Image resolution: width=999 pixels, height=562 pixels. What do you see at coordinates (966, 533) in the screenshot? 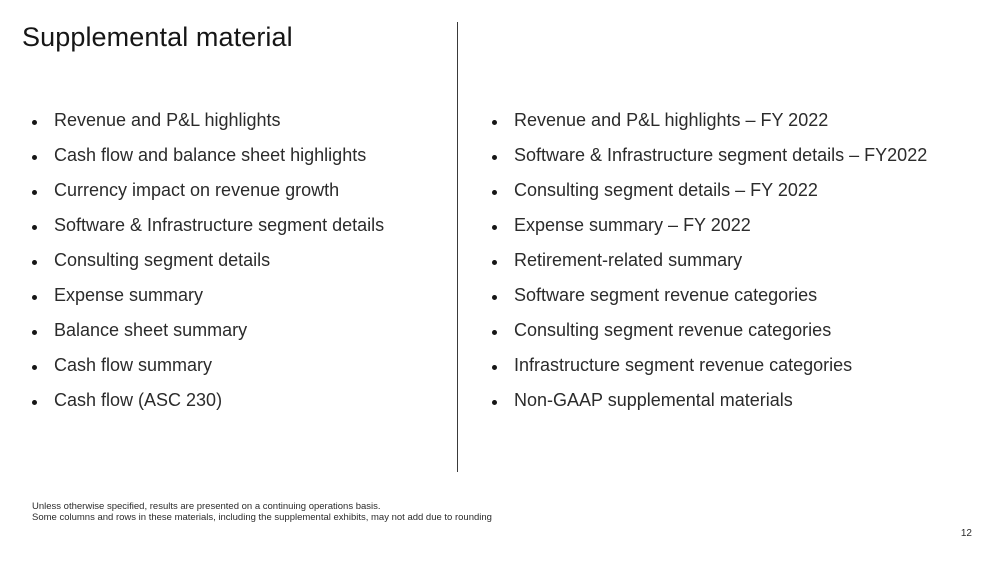
I see `page-number: 12` at bounding box center [966, 533].